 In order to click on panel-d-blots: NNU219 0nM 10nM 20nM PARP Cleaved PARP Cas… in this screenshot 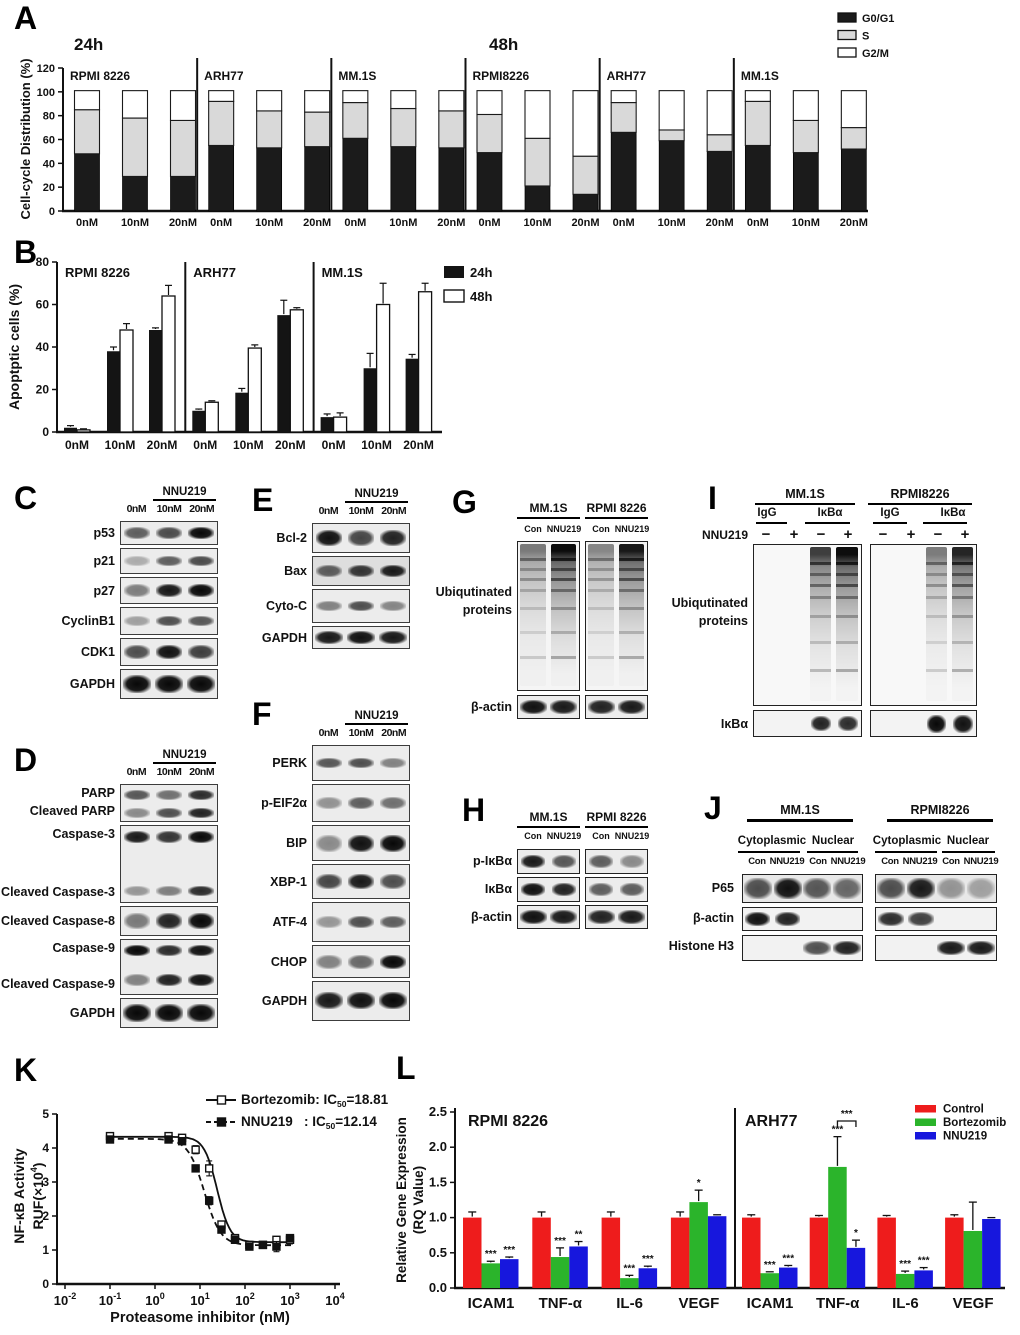, I will do `click(109, 890)`.